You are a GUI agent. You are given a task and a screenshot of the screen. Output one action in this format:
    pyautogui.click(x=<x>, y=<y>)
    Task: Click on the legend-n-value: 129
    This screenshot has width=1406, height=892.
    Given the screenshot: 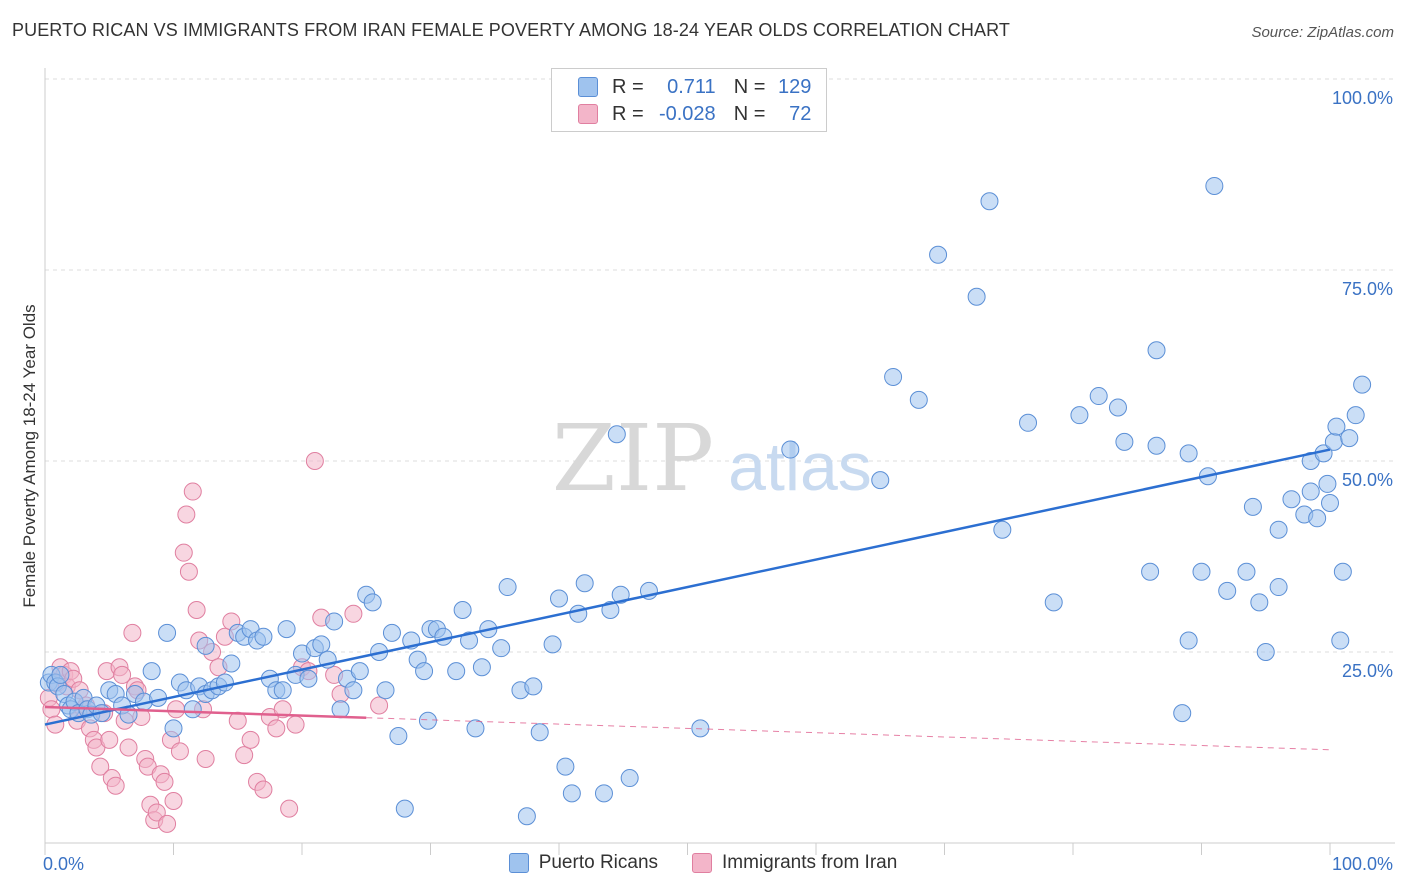 What is the action you would take?
    pyautogui.click(x=795, y=86)
    